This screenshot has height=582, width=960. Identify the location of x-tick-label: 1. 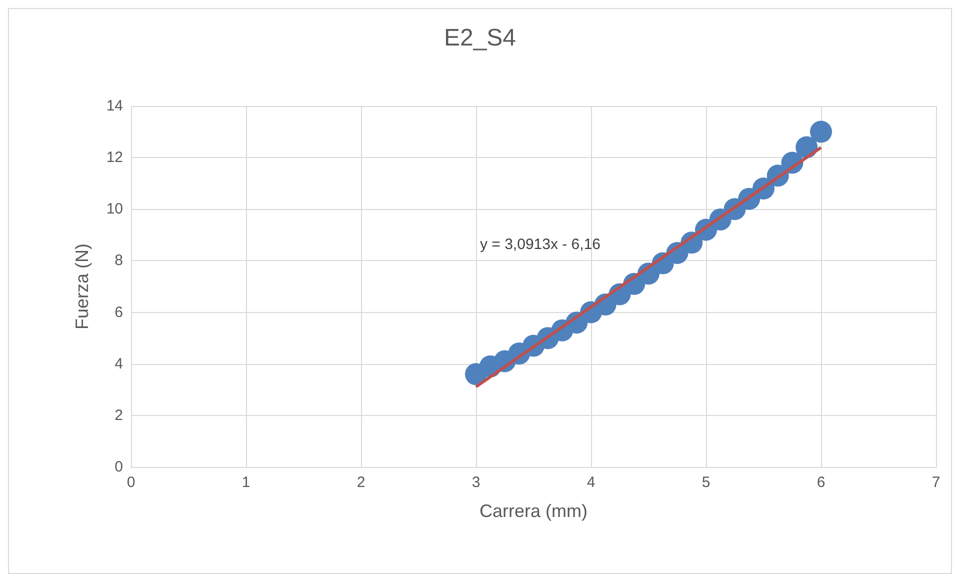
(246, 482).